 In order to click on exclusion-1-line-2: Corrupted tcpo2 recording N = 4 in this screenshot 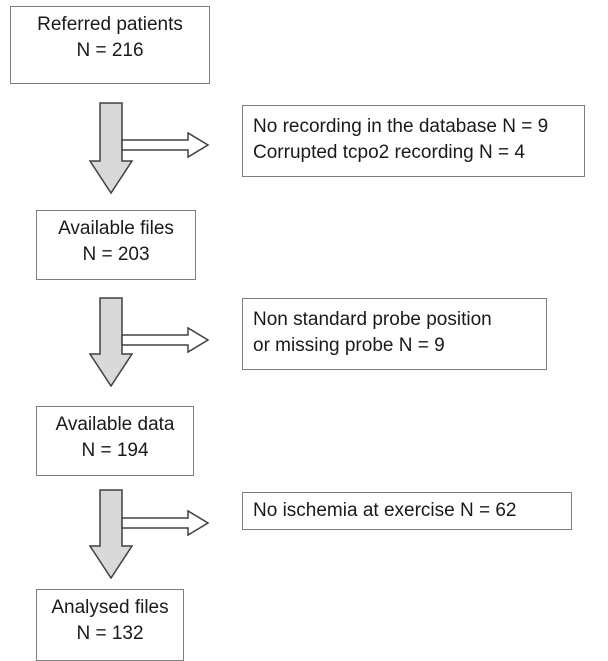, I will do `click(389, 152)`.